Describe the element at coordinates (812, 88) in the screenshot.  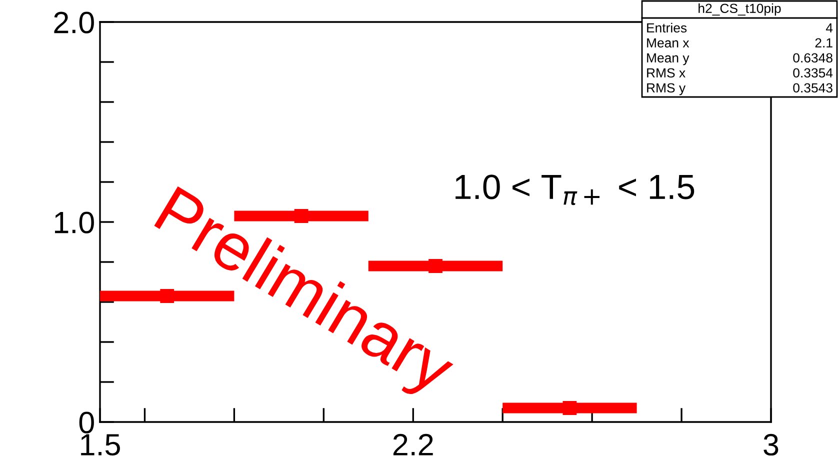
I see `text: 0.3543` at that location.